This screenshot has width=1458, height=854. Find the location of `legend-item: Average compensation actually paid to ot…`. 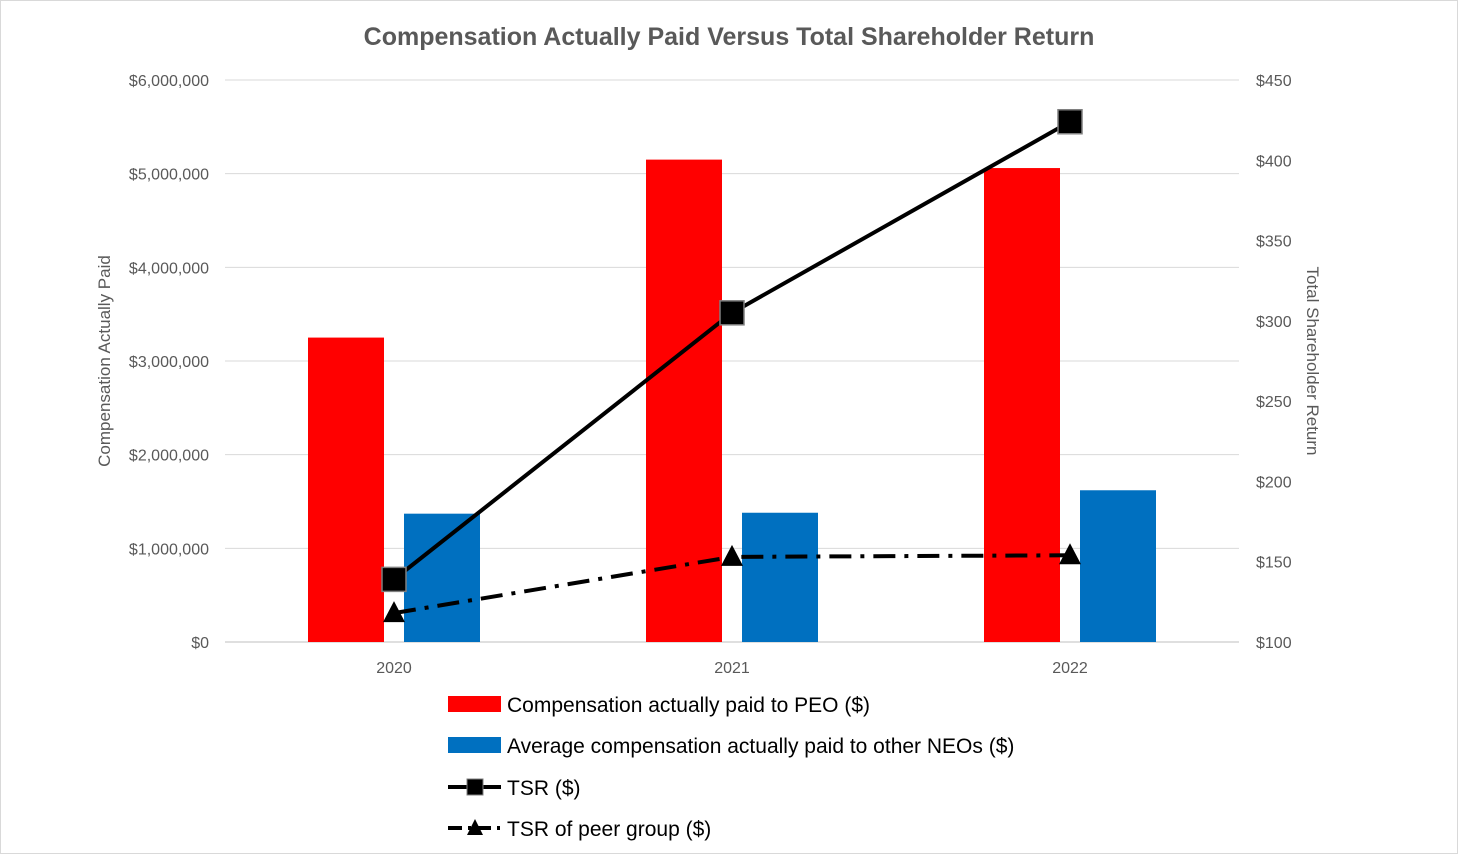

legend-item: Average compensation actually paid to ot… is located at coordinates (731, 746).